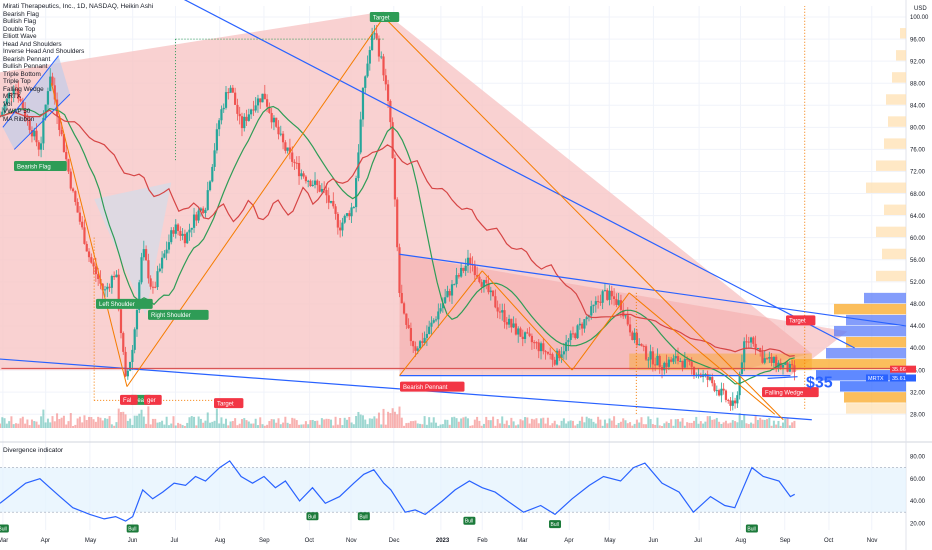  Describe the element at coordinates (918, 327) in the screenshot. I see `price-tick-label: 44.00` at that location.